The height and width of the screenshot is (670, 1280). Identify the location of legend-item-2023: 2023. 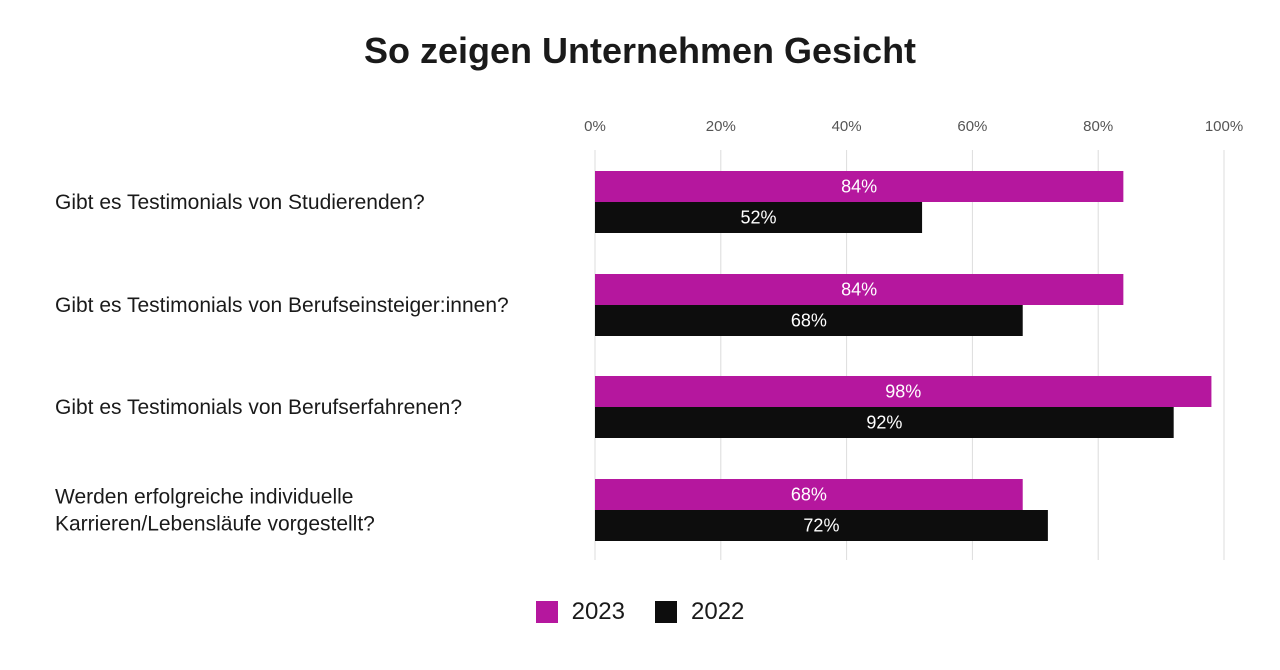
(580, 612).